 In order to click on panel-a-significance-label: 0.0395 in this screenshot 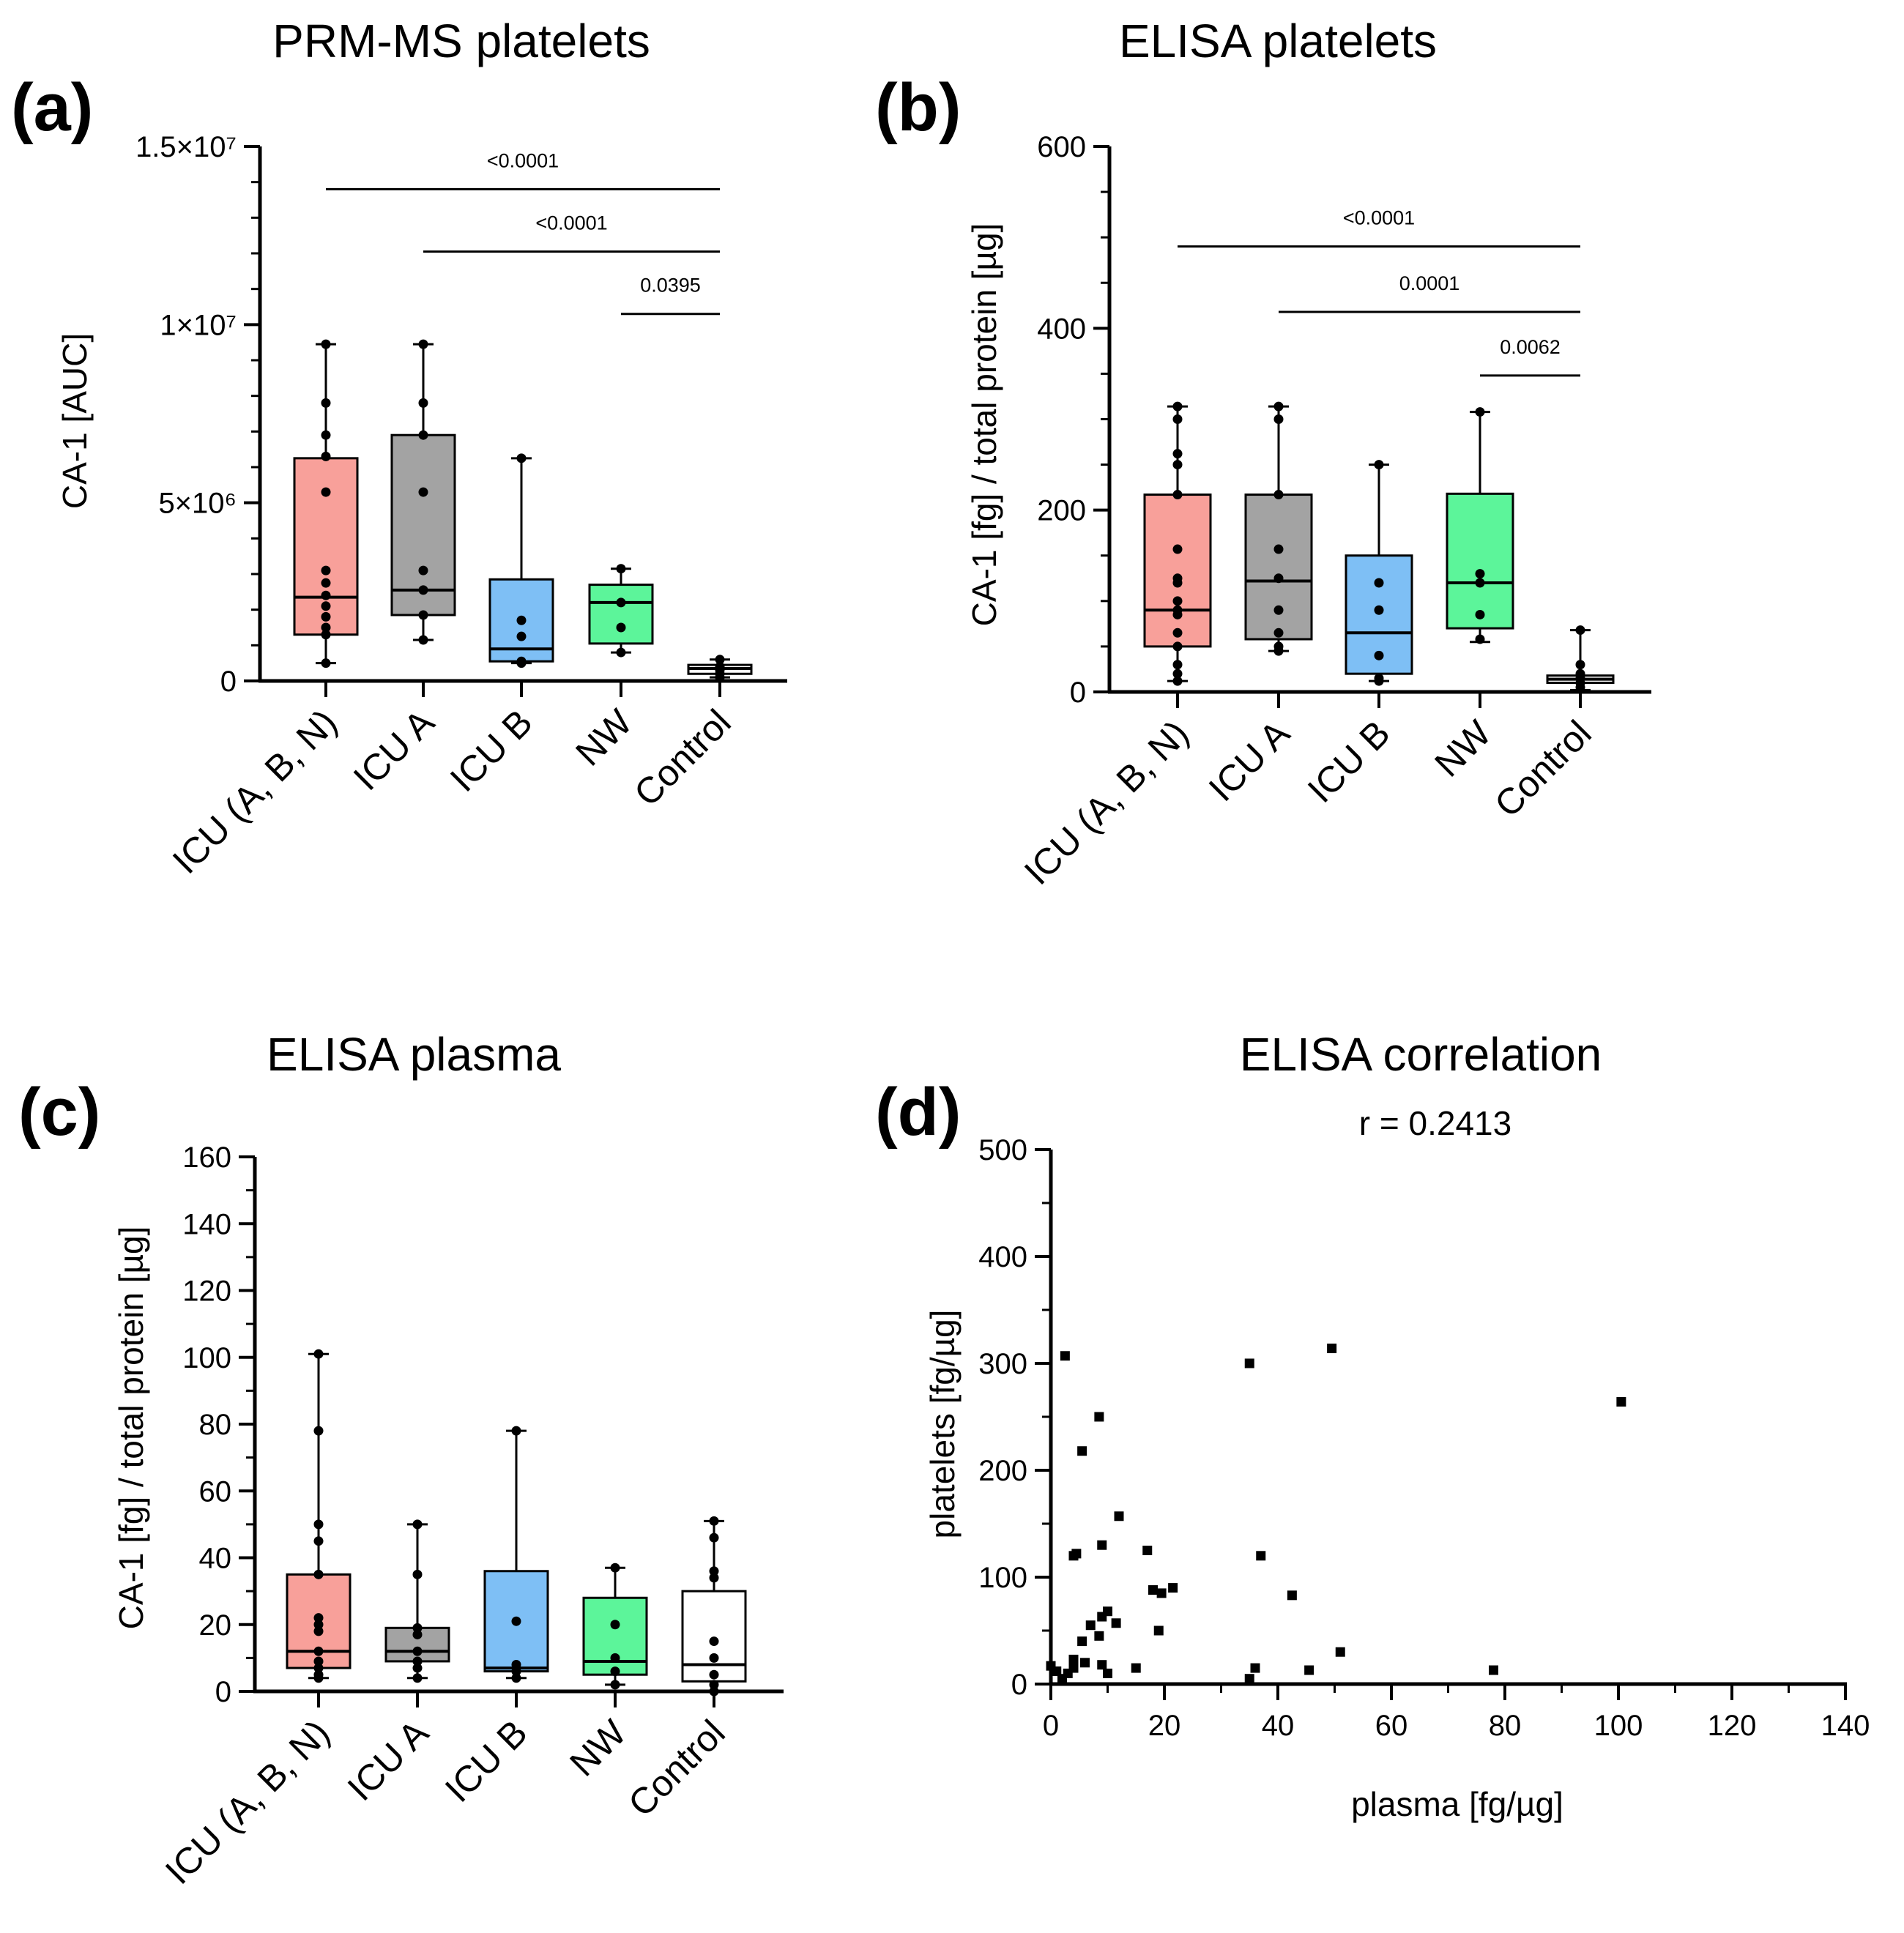, I will do `click(670, 286)`.